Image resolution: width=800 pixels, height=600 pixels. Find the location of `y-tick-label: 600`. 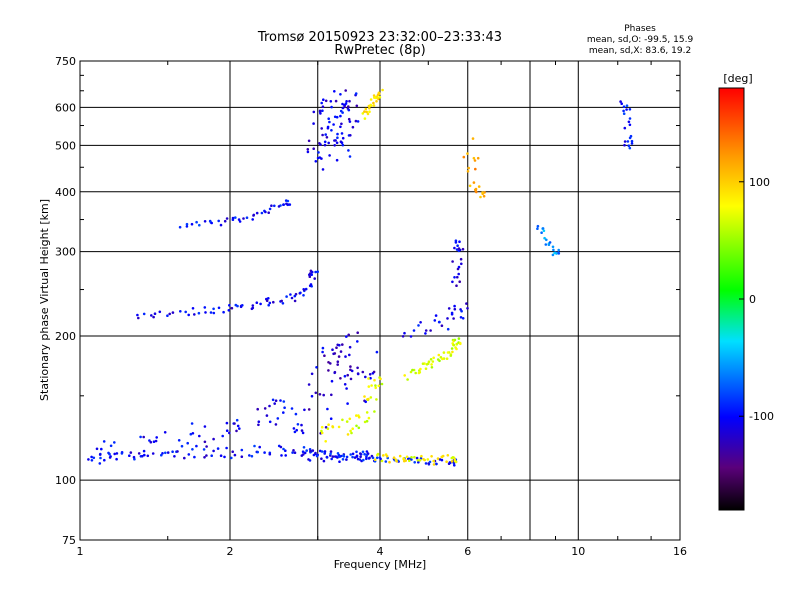

y-tick-label: 600 is located at coordinates (65, 107).